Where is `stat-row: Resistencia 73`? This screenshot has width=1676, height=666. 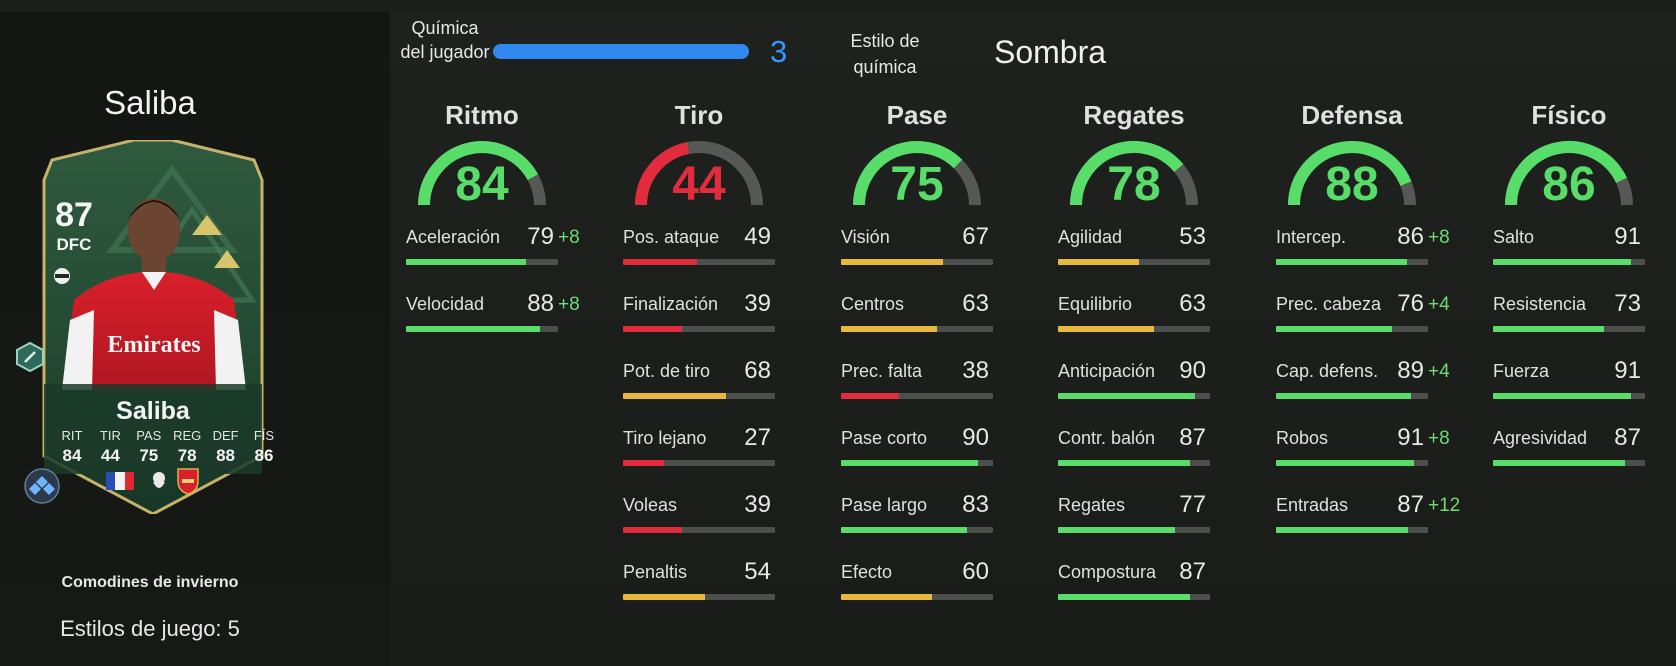
stat-row: Resistencia 73 is located at coordinates (1569, 325).